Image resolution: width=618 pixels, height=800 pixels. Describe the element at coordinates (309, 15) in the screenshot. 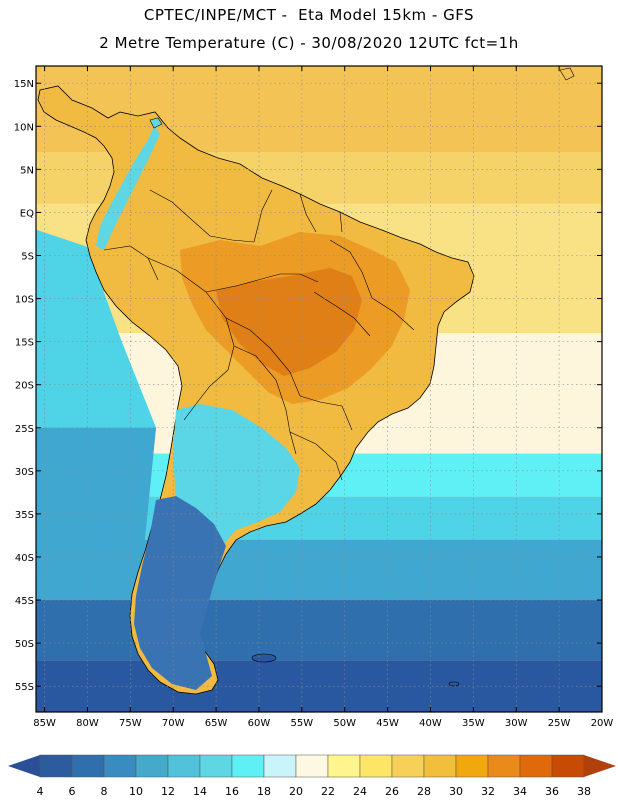

I see `title-line-1: CPTEC/INPE/MCT - Eta Model 15km - GFS` at that location.